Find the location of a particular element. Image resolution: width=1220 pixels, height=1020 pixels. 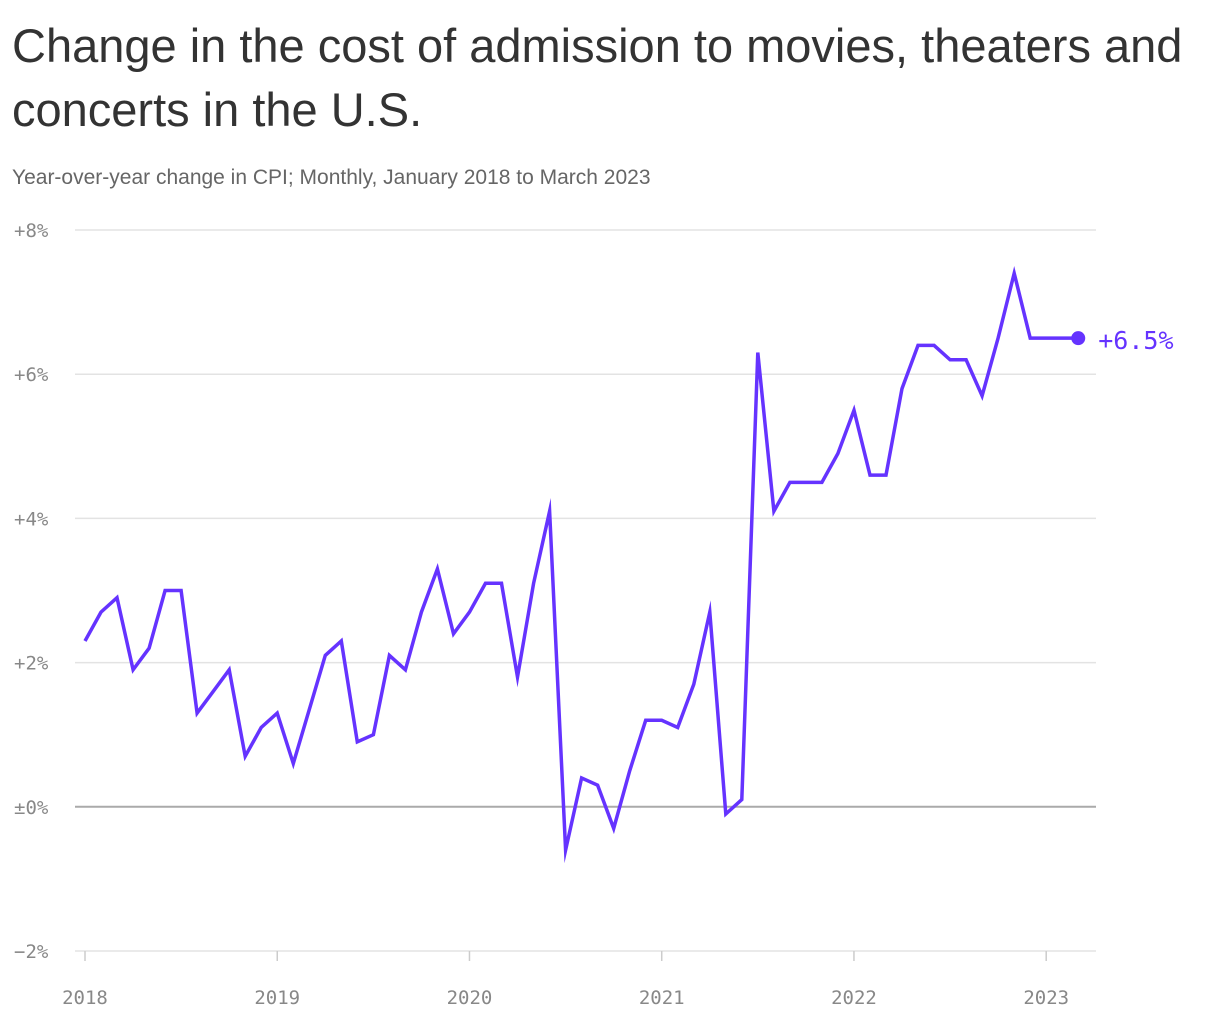

x-tick-label: 2022 is located at coordinates (854, 998).